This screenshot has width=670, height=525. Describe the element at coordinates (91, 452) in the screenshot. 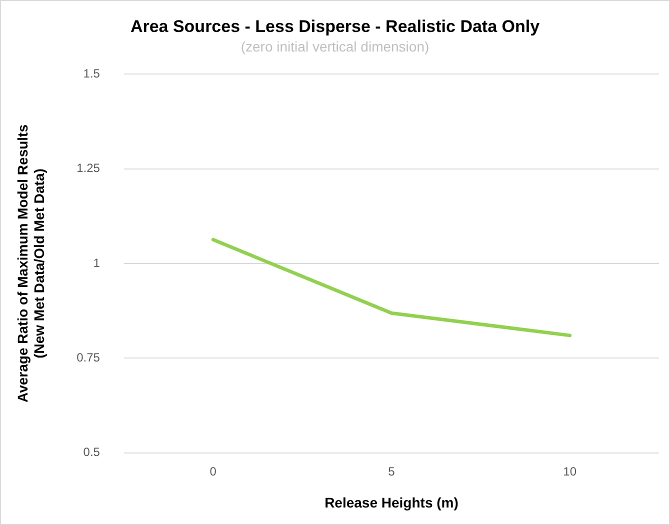

I see `y-tick-label: 0.5` at that location.